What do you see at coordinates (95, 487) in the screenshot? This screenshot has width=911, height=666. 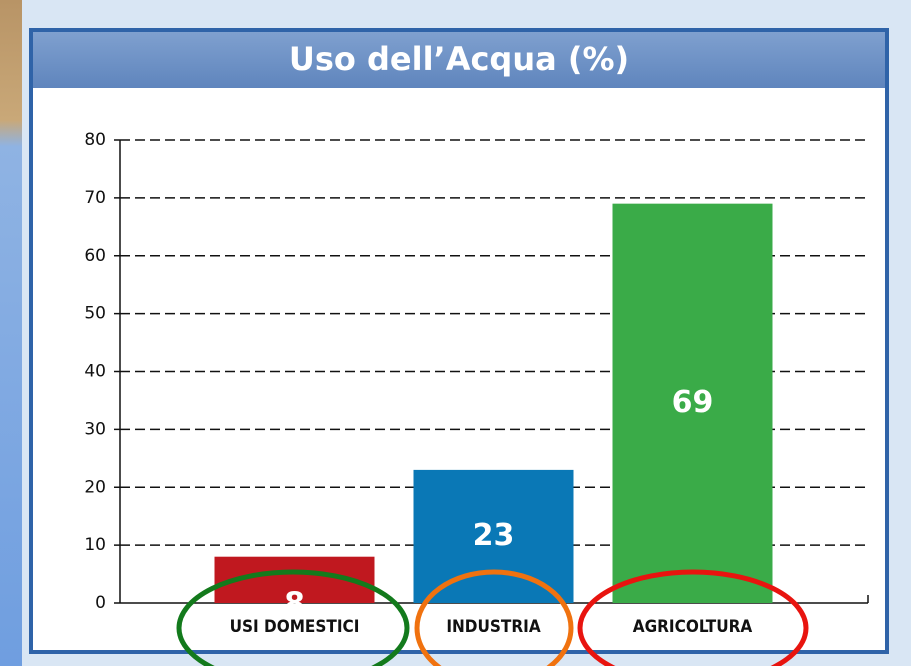 I see `y-tick-label: 20` at bounding box center [95, 487].